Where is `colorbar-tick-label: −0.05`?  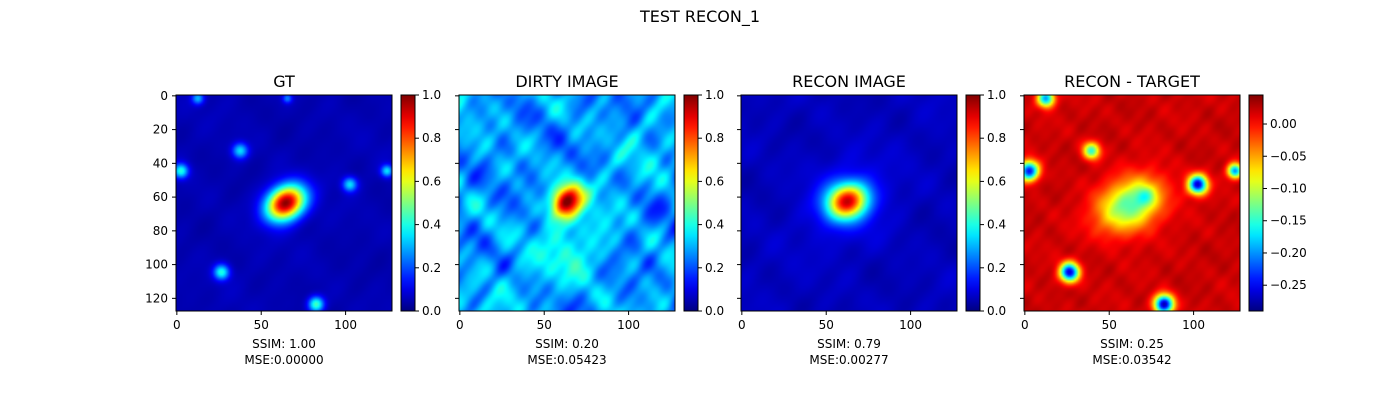
colorbar-tick-label: −0.05 is located at coordinates (1288, 156).